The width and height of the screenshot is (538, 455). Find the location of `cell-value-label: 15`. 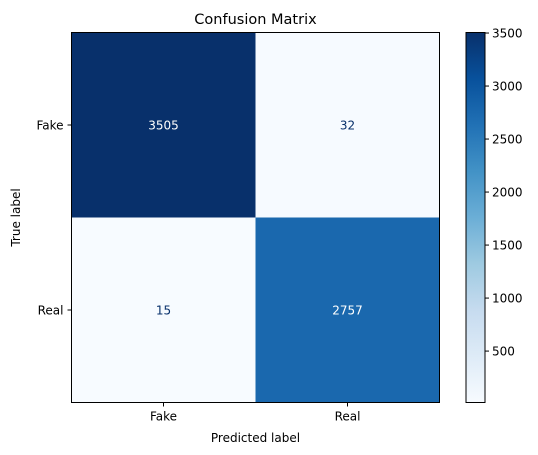

cell-value-label: 15 is located at coordinates (163, 311).